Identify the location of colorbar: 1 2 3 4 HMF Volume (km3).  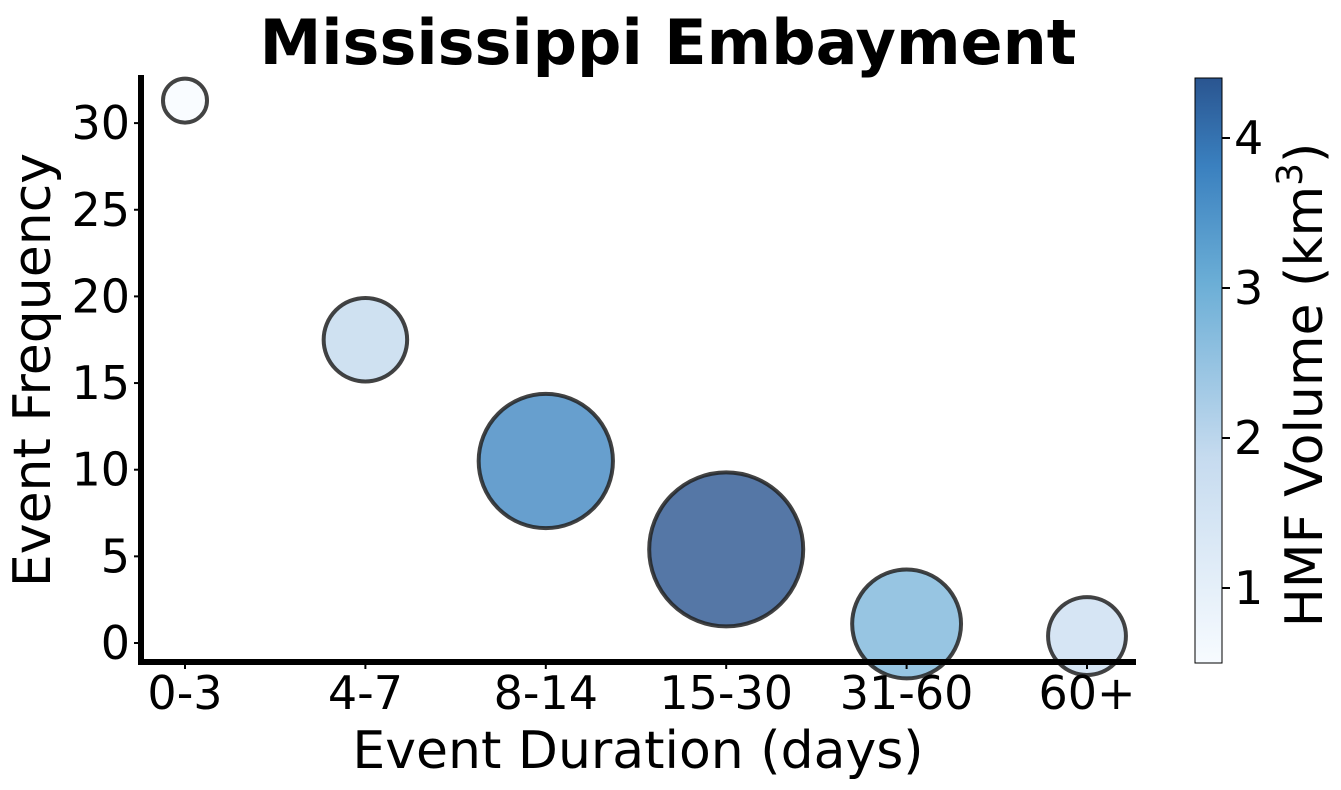
(1264, 370).